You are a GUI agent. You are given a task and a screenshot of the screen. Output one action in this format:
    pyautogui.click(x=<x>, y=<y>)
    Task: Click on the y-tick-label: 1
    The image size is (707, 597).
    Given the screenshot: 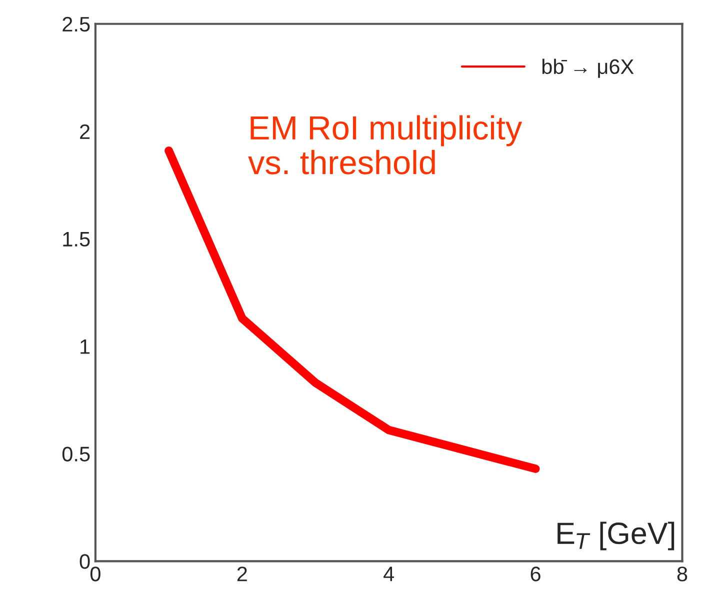 What is the action you would take?
    pyautogui.click(x=85, y=346)
    